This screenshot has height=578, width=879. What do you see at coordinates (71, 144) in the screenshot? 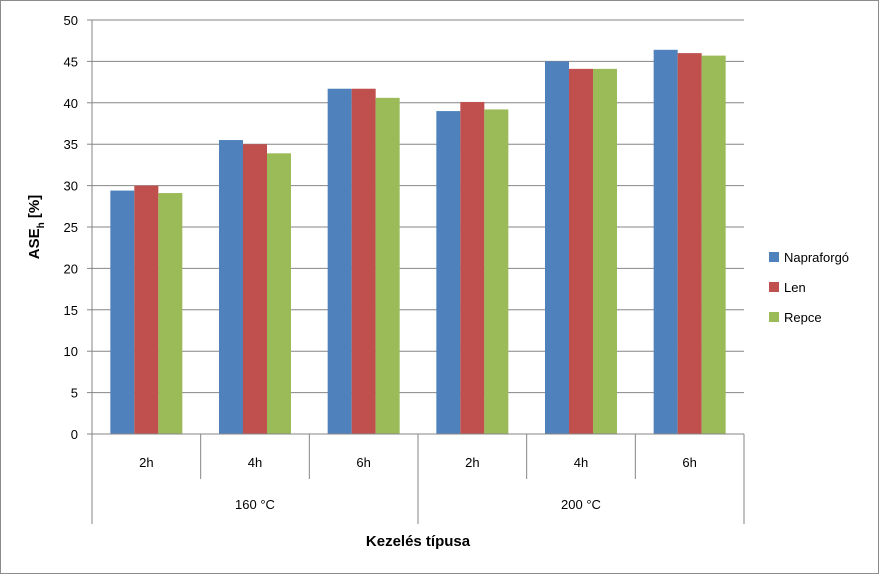
I see `y-tick-label: 35` at bounding box center [71, 144].